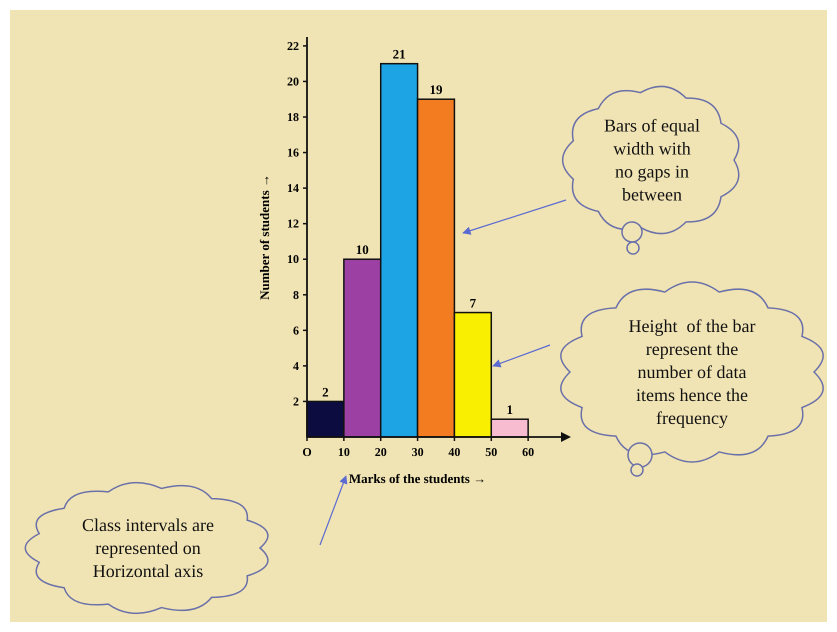 The width and height of the screenshot is (837, 632). Describe the element at coordinates (293, 117) in the screenshot. I see `y-tick-label: 18` at that location.